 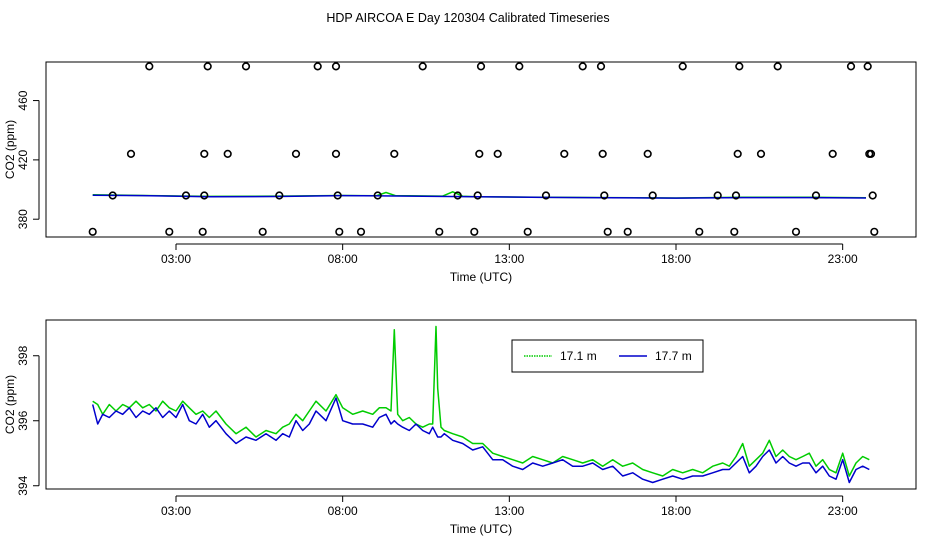 I want to click on y-tick-label: 420, so click(x=23, y=160).